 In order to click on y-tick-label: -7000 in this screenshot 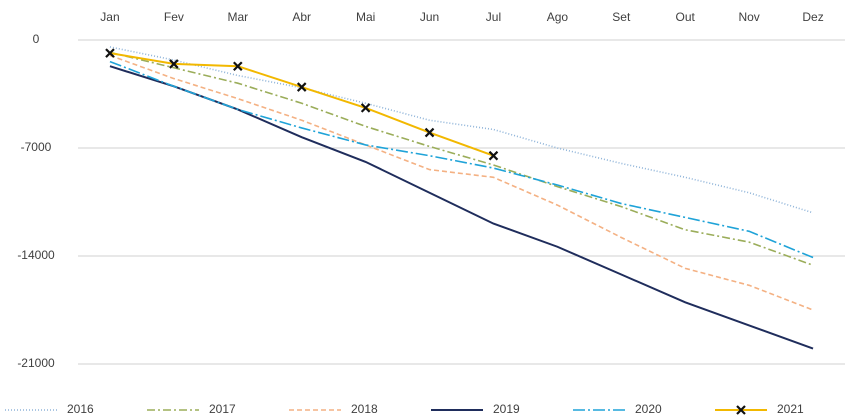, I will do `click(36, 147)`.